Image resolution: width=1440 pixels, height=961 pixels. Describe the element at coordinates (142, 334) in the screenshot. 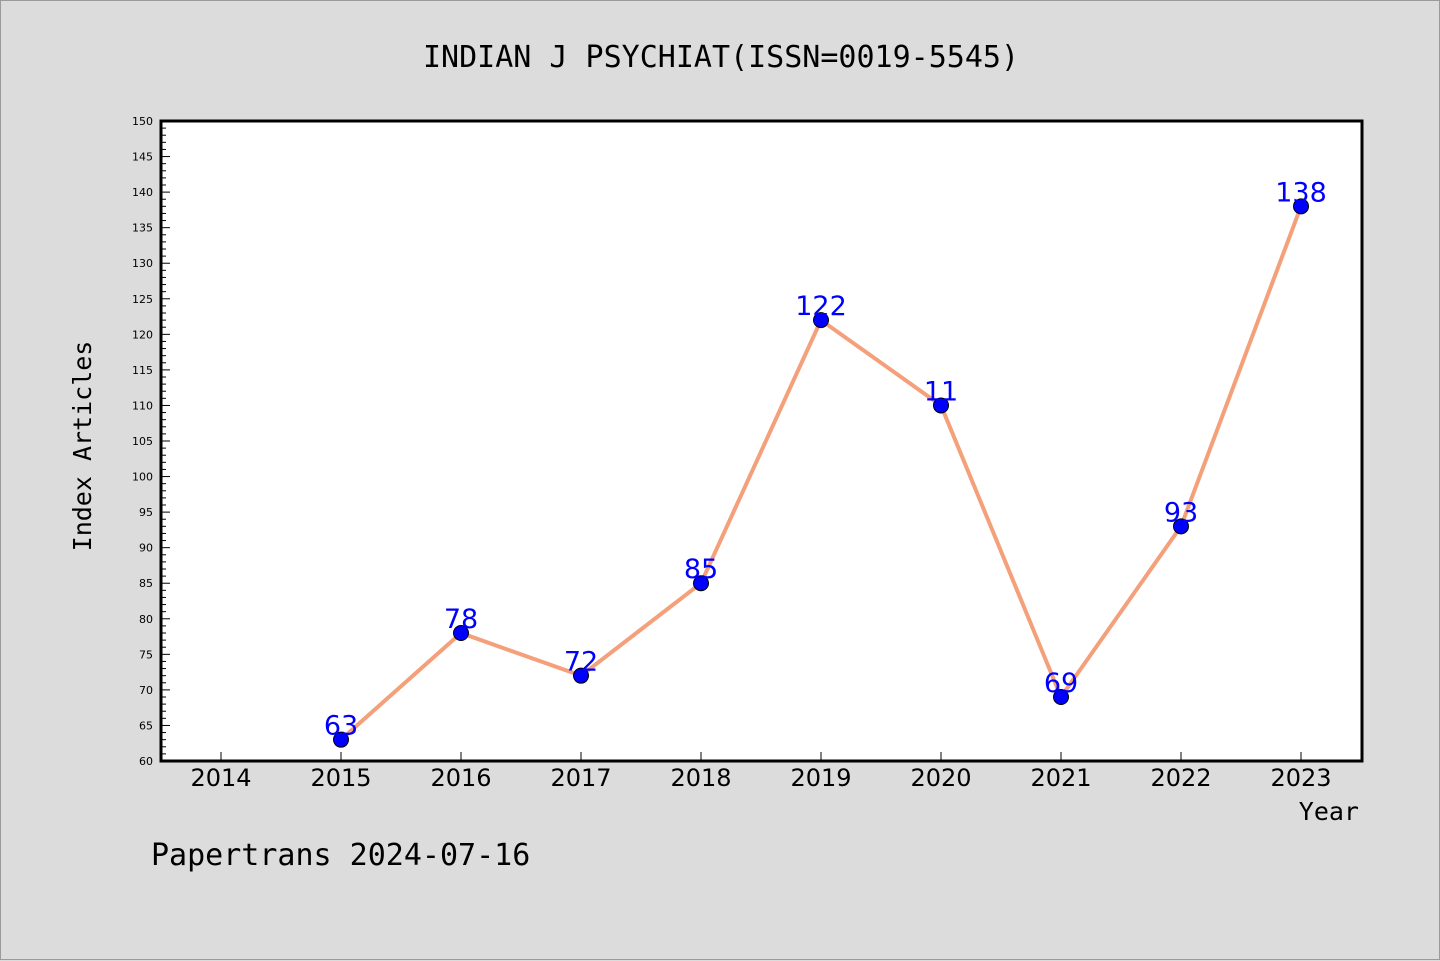

I see `y-tick-label: 120` at that location.